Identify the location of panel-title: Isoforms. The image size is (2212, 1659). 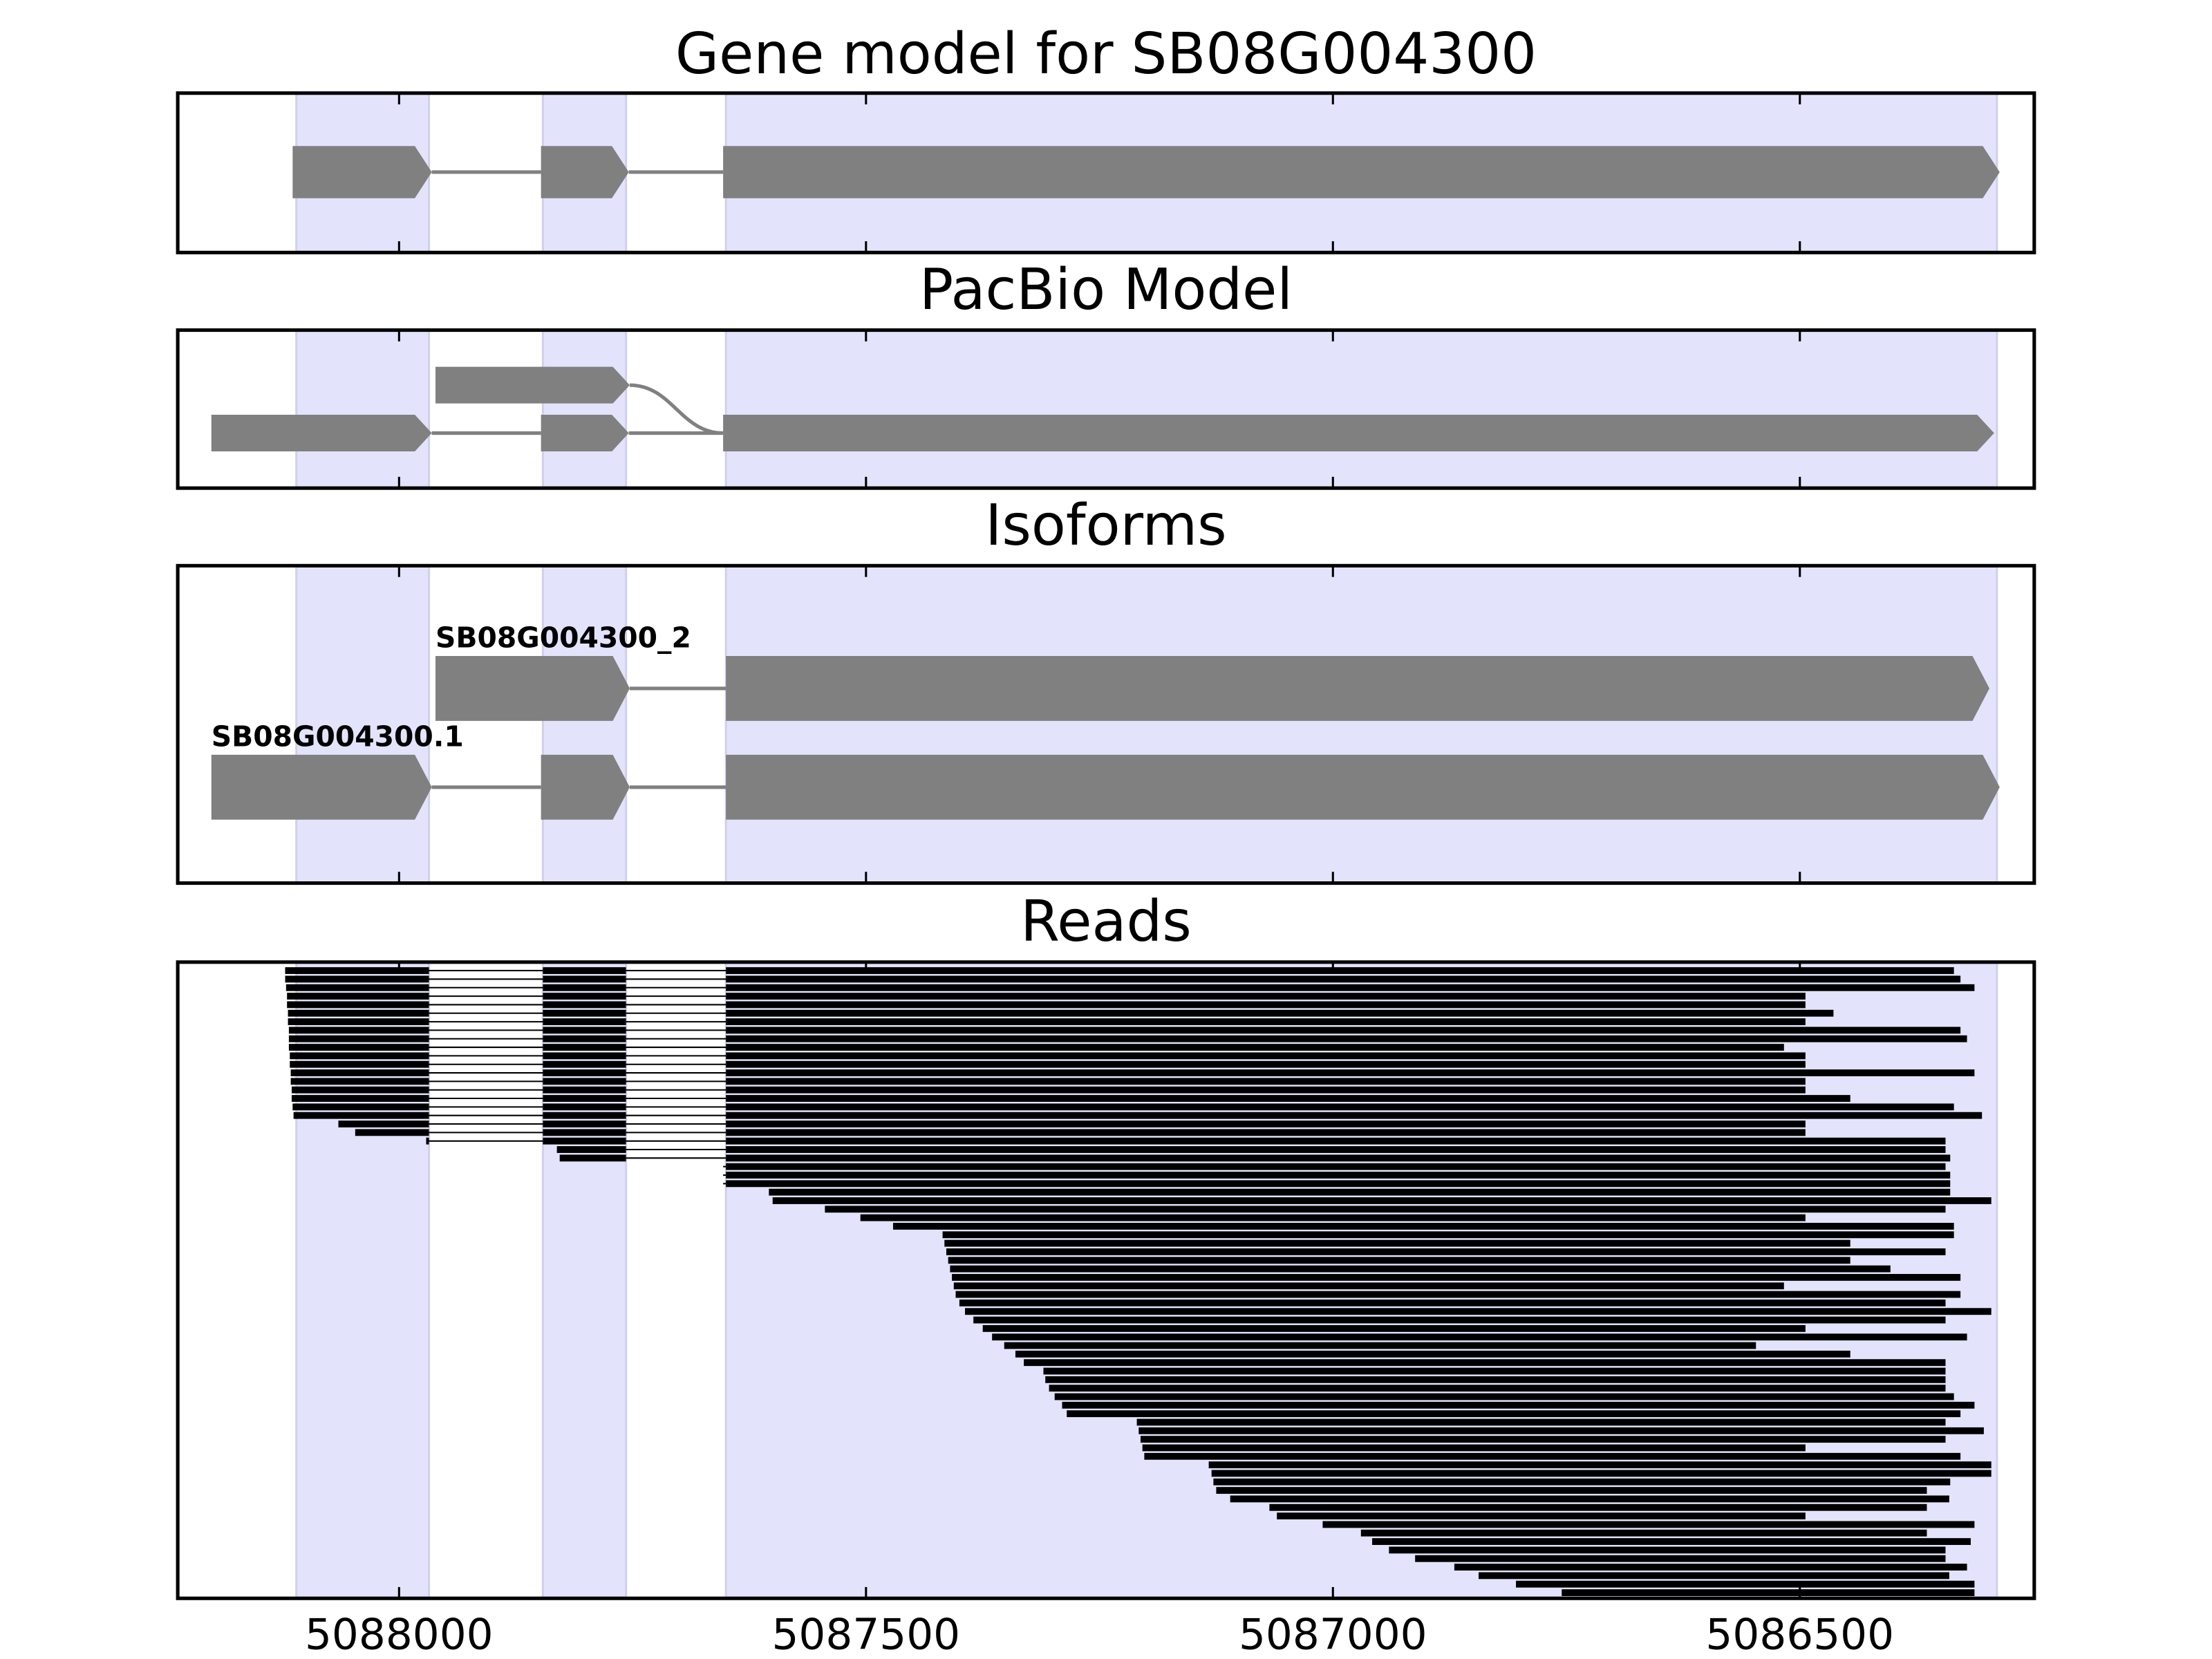
(1105, 526).